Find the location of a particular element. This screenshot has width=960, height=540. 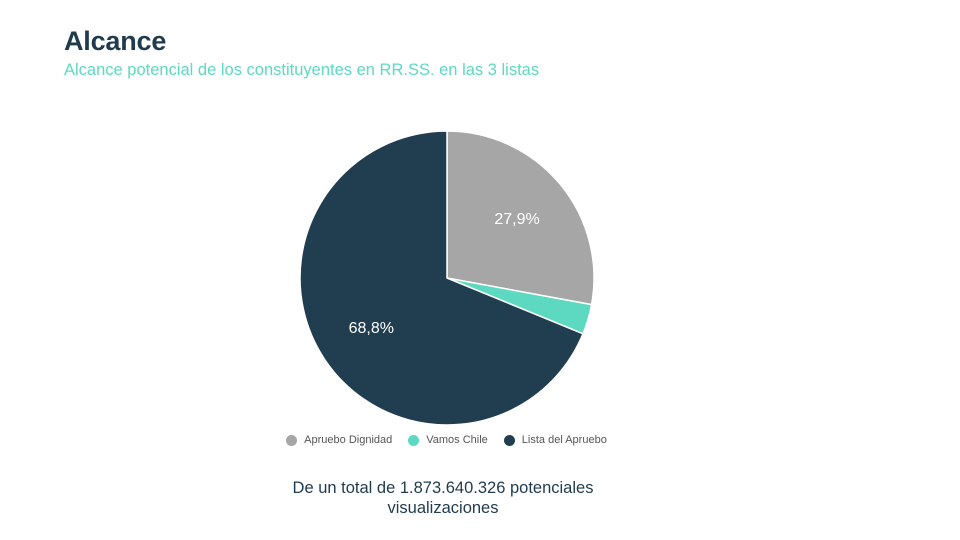

total-views-note-line1: De un total de 1.873.640.326 potenciales is located at coordinates (443, 488).